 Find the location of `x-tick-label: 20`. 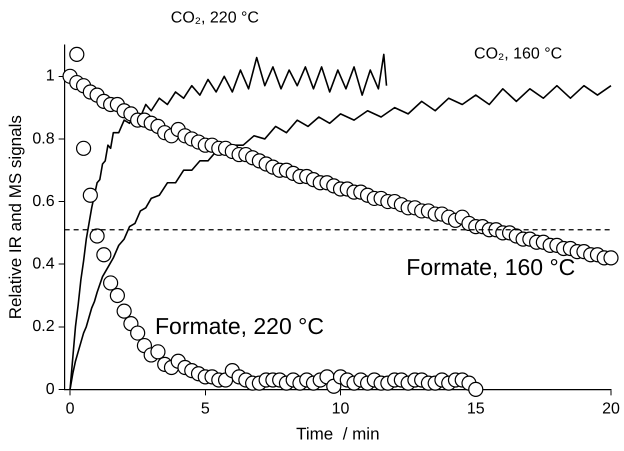

x-tick-label: 20 is located at coordinates (611, 409).